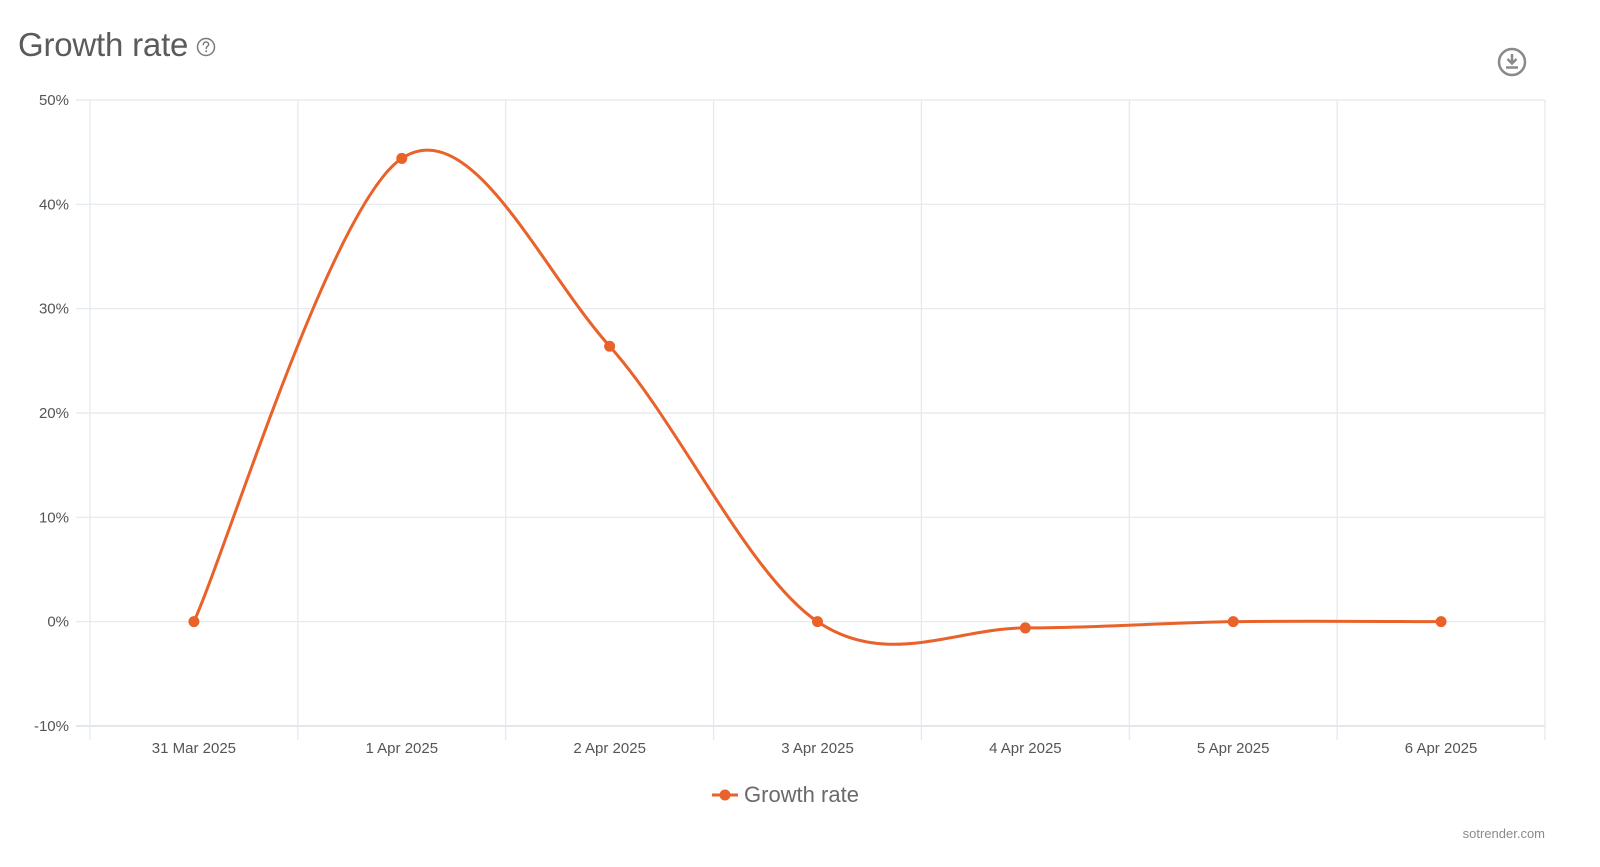  Describe the element at coordinates (1441, 748) in the screenshot. I see `x-tick-label: 6 Apr 2025` at that location.